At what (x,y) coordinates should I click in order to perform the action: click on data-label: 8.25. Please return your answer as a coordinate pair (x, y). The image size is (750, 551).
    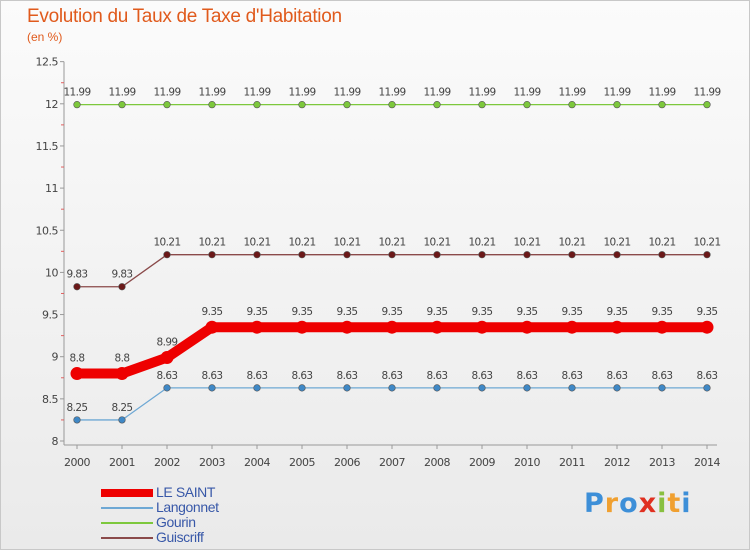
    Looking at the image, I should click on (122, 408).